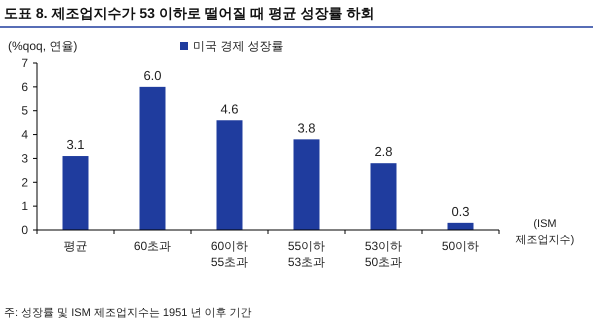  What do you see at coordinates (24, 158) in the screenshot?
I see `y-tick-label: 3` at bounding box center [24, 158].